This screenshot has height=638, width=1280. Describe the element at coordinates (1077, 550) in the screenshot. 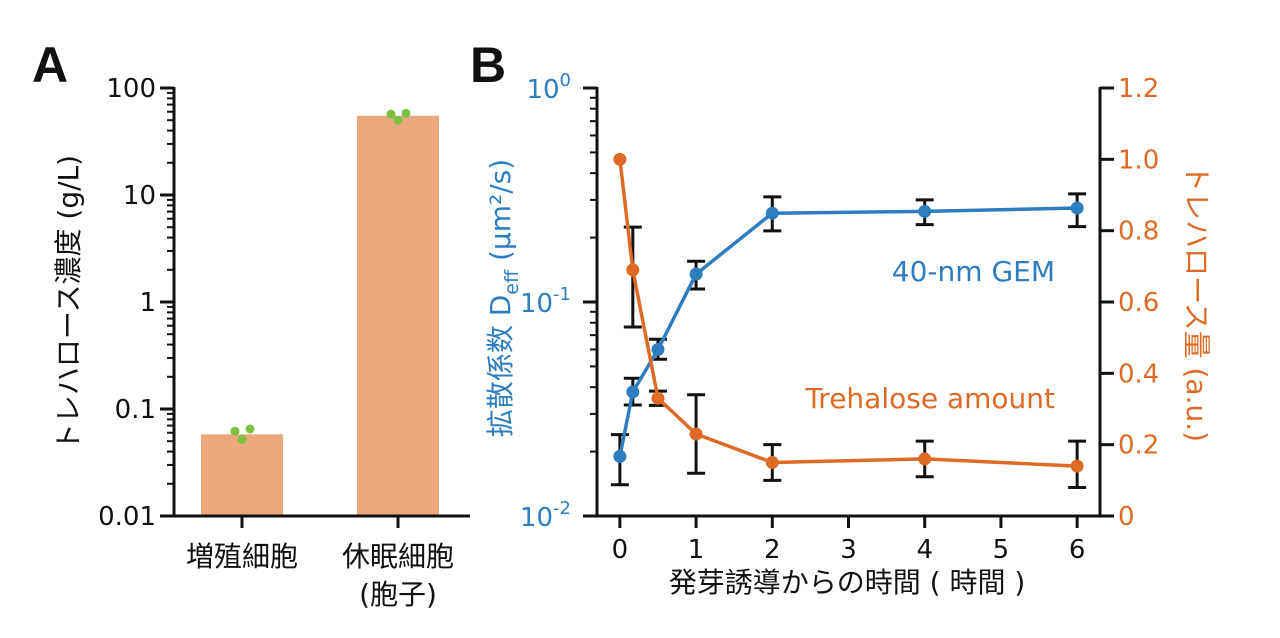

I see `x-tick-label: 6` at that location.